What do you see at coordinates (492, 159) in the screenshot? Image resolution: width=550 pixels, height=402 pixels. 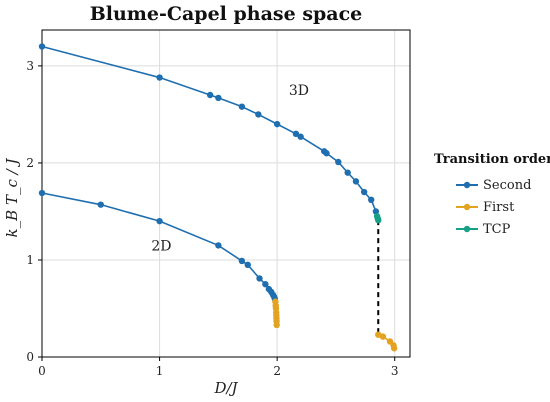 I see `legend-title: Transition order` at bounding box center [492, 159].